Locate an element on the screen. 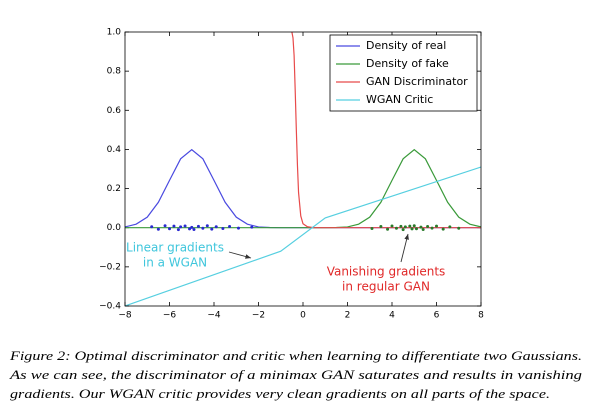 The image size is (598, 419). annotation: Vanishing gradients is located at coordinates (386, 272).